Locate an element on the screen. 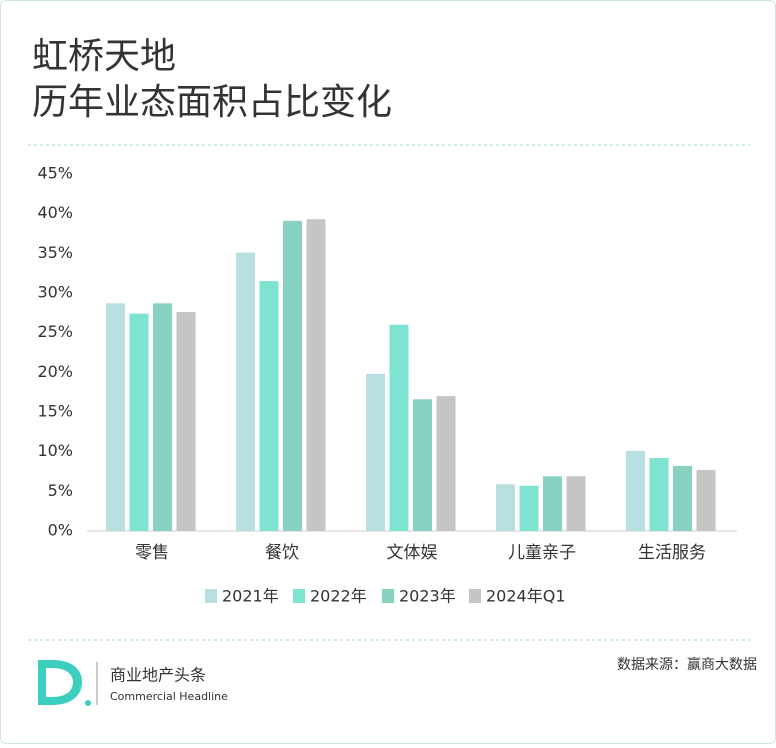 This screenshot has width=776, height=748. y-tick-label: 35% is located at coordinates (55, 252).